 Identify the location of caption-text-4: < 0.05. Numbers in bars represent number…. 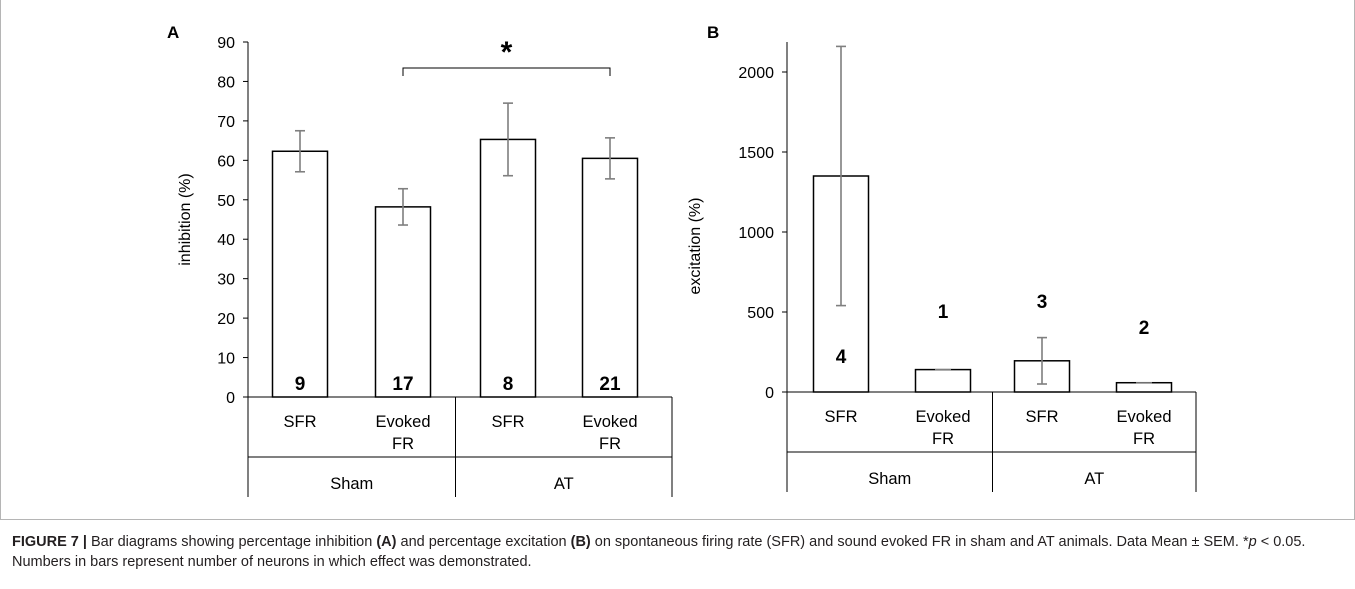
(659, 552).